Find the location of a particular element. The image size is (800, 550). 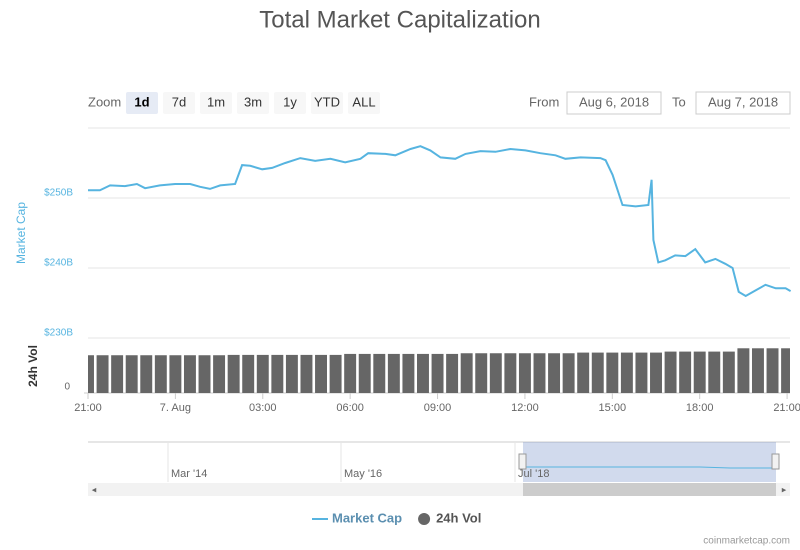

y-tick-label: $240B is located at coordinates (58, 263).